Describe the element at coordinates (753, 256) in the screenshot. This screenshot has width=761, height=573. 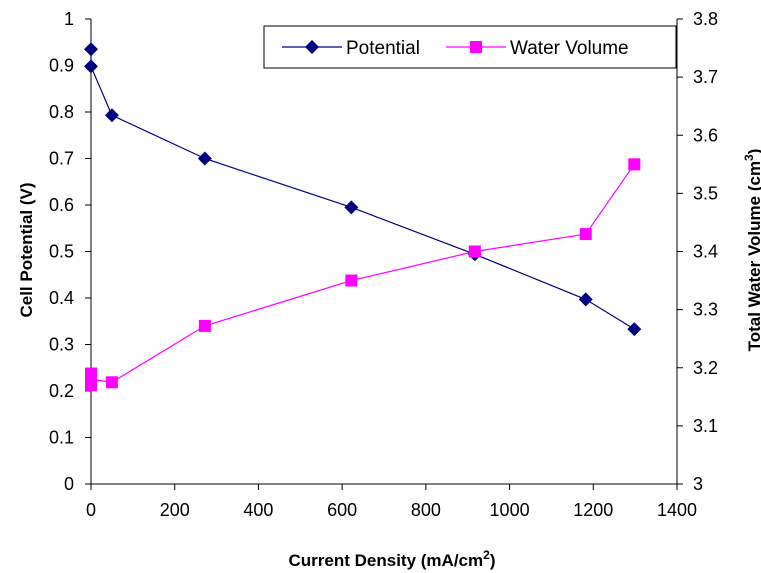
I see `y2-axis-title-main: Total Water Volume (cm` at that location.